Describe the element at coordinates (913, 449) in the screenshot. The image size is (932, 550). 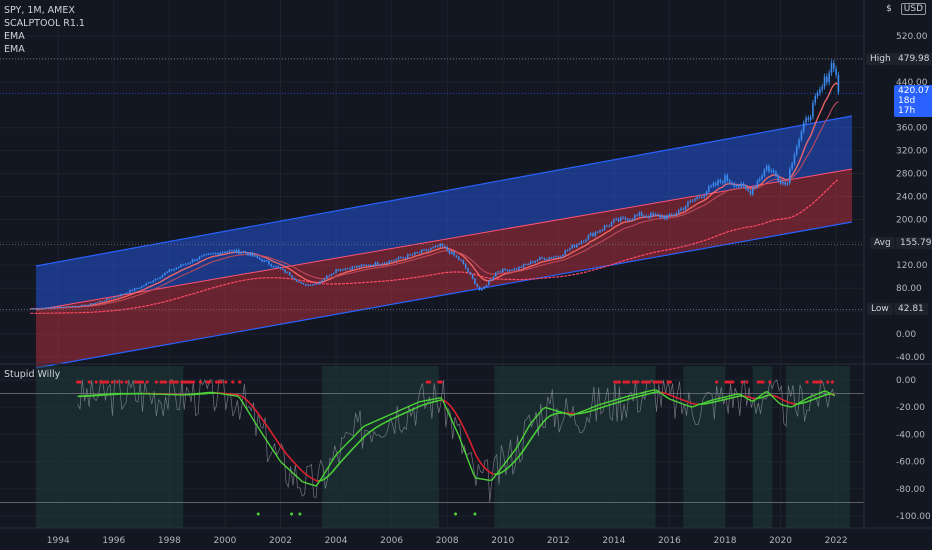
I see `oscillator-axis: 0.00 -20.00 -40.00 -60.00 -80.00 -100.00` at that location.